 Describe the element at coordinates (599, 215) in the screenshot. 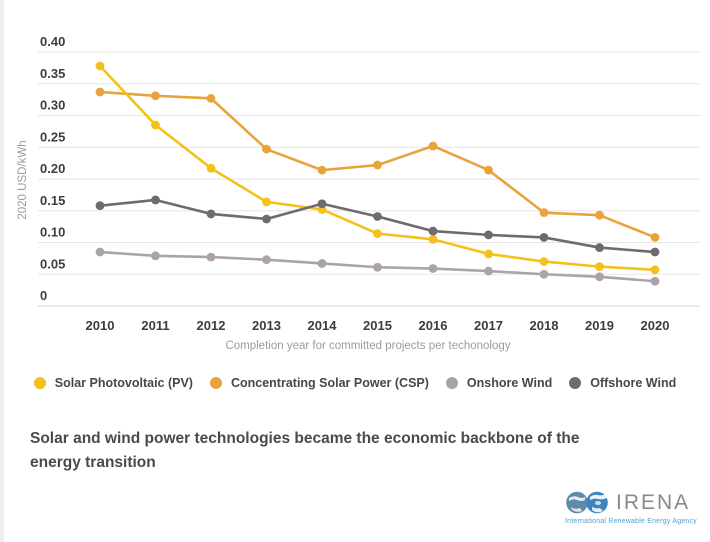

I see `data-point-concentrating-solar-power-csp-2019` at that location.